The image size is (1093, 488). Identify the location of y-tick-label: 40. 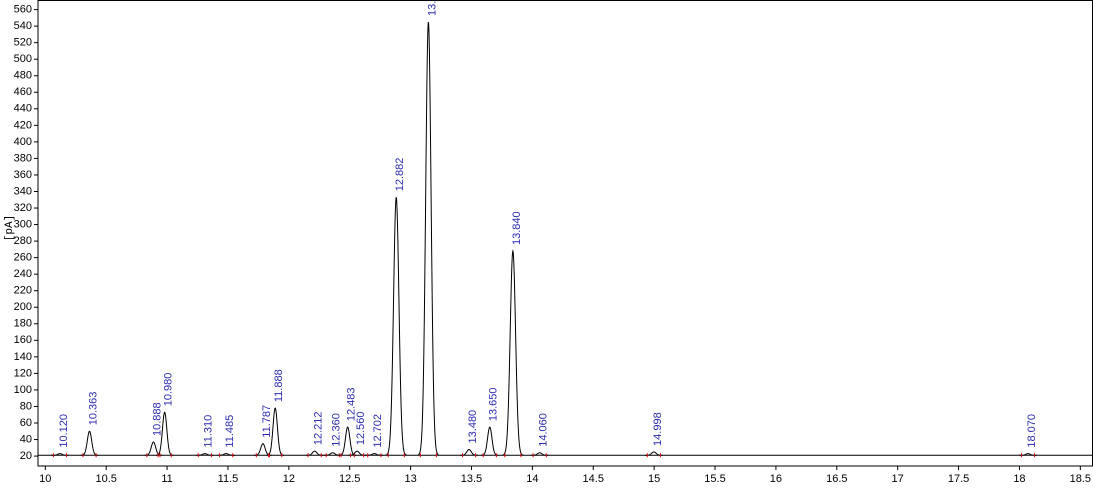
(26, 439).